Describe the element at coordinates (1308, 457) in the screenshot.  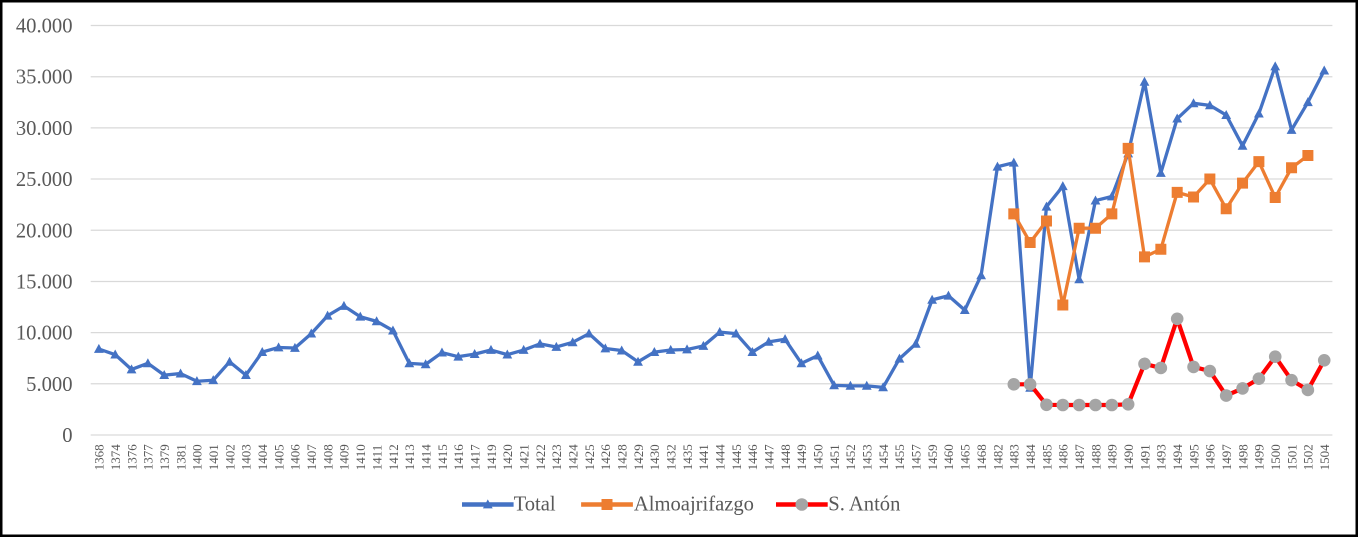
I see `svg-text: 1502` at that location.